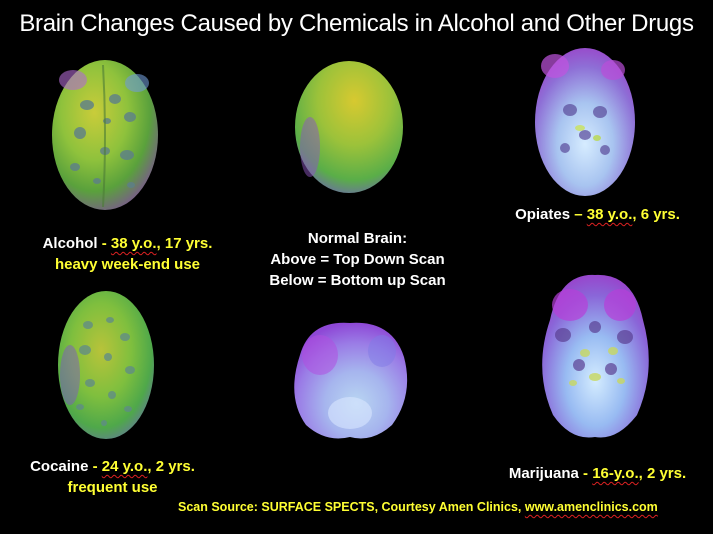 Image resolution: width=713 pixels, height=534 pixels. Describe the element at coordinates (127, 264) in the screenshot. I see `alcohol-usage: heavy week-end use` at that location.